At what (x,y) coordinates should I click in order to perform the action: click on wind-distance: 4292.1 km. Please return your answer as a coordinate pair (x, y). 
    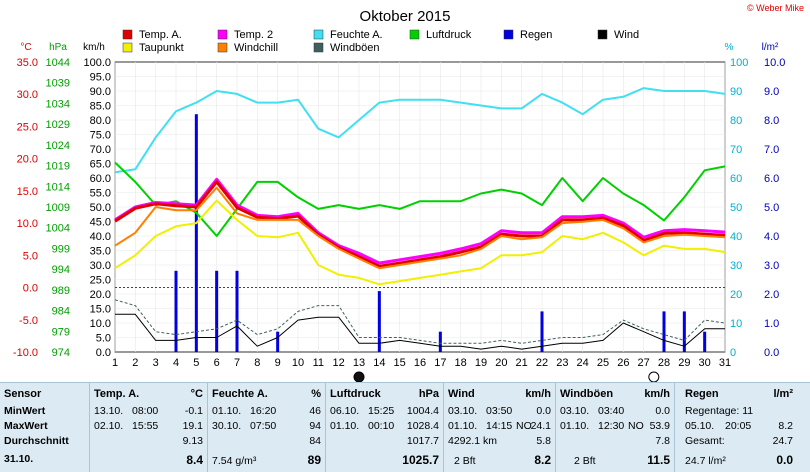
    Looking at the image, I should click on (473, 441).